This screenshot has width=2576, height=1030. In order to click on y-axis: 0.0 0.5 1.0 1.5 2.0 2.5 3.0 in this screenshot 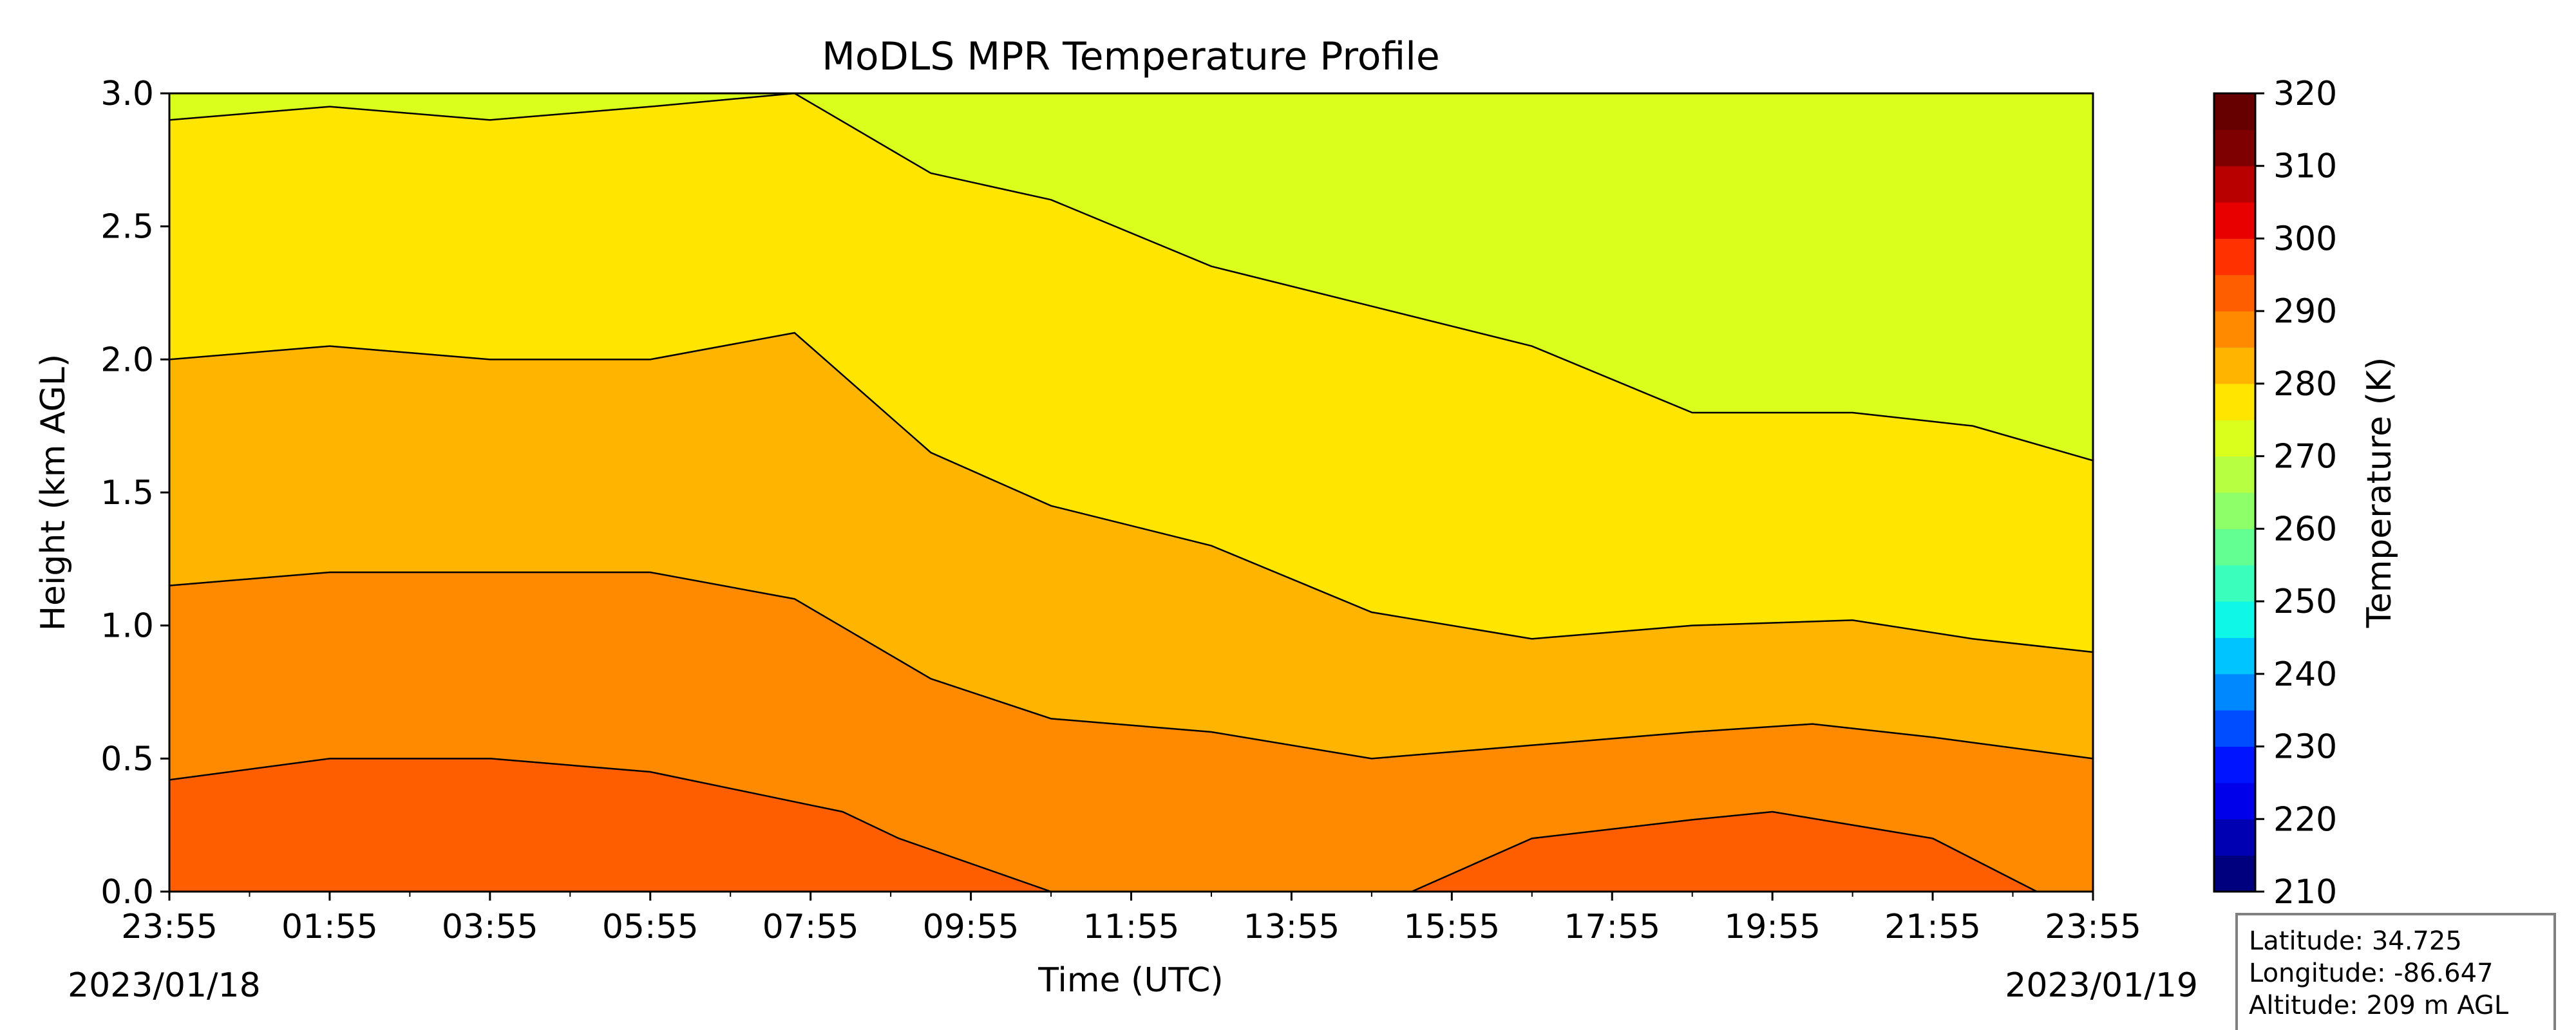, I will do `click(135, 494)`.